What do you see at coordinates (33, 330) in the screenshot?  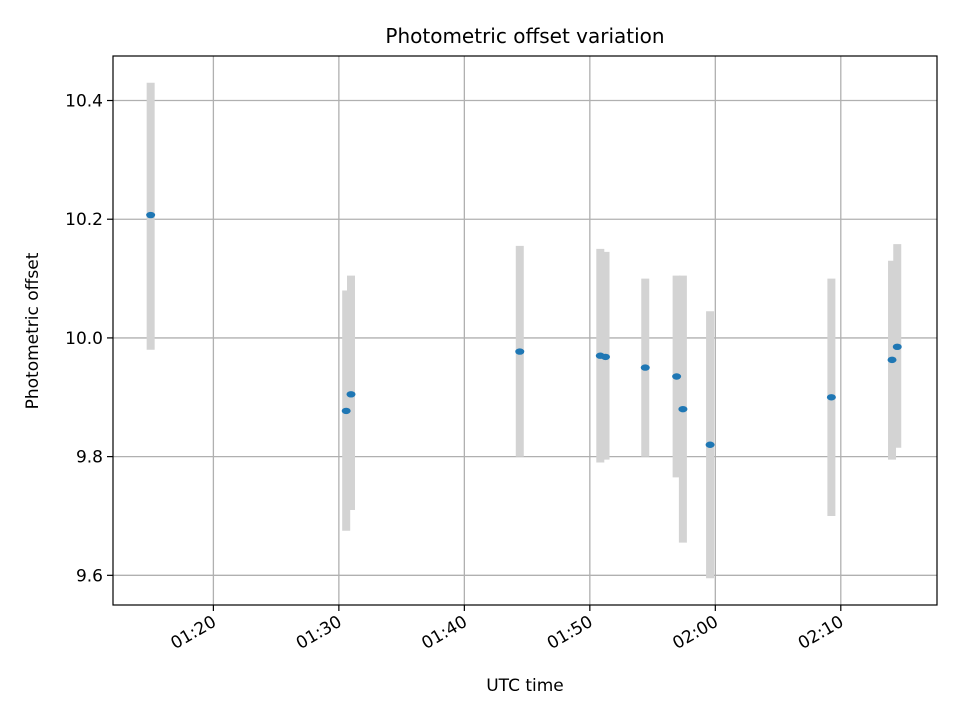 I see `y-axis-label: Photometric offset` at bounding box center [33, 330].